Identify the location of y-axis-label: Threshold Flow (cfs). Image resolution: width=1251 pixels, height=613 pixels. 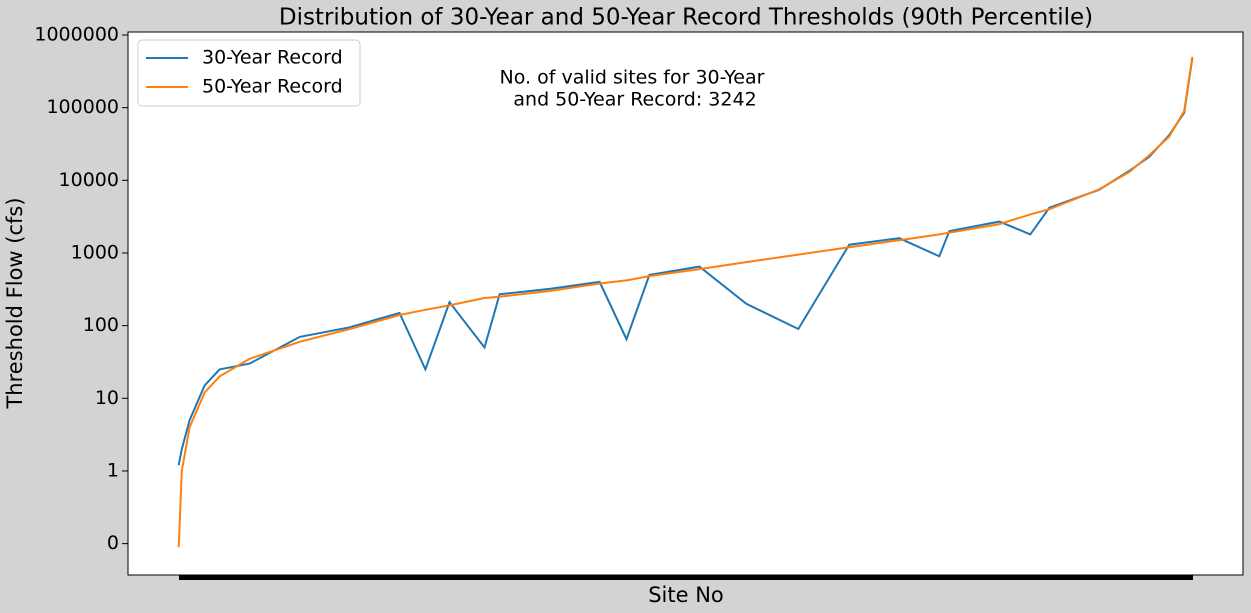
(15, 303).